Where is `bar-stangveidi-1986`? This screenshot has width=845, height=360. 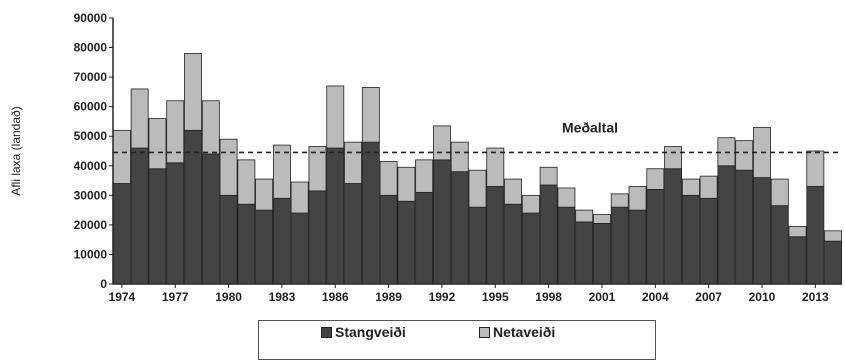 bar-stangveidi-1986 is located at coordinates (335, 216).